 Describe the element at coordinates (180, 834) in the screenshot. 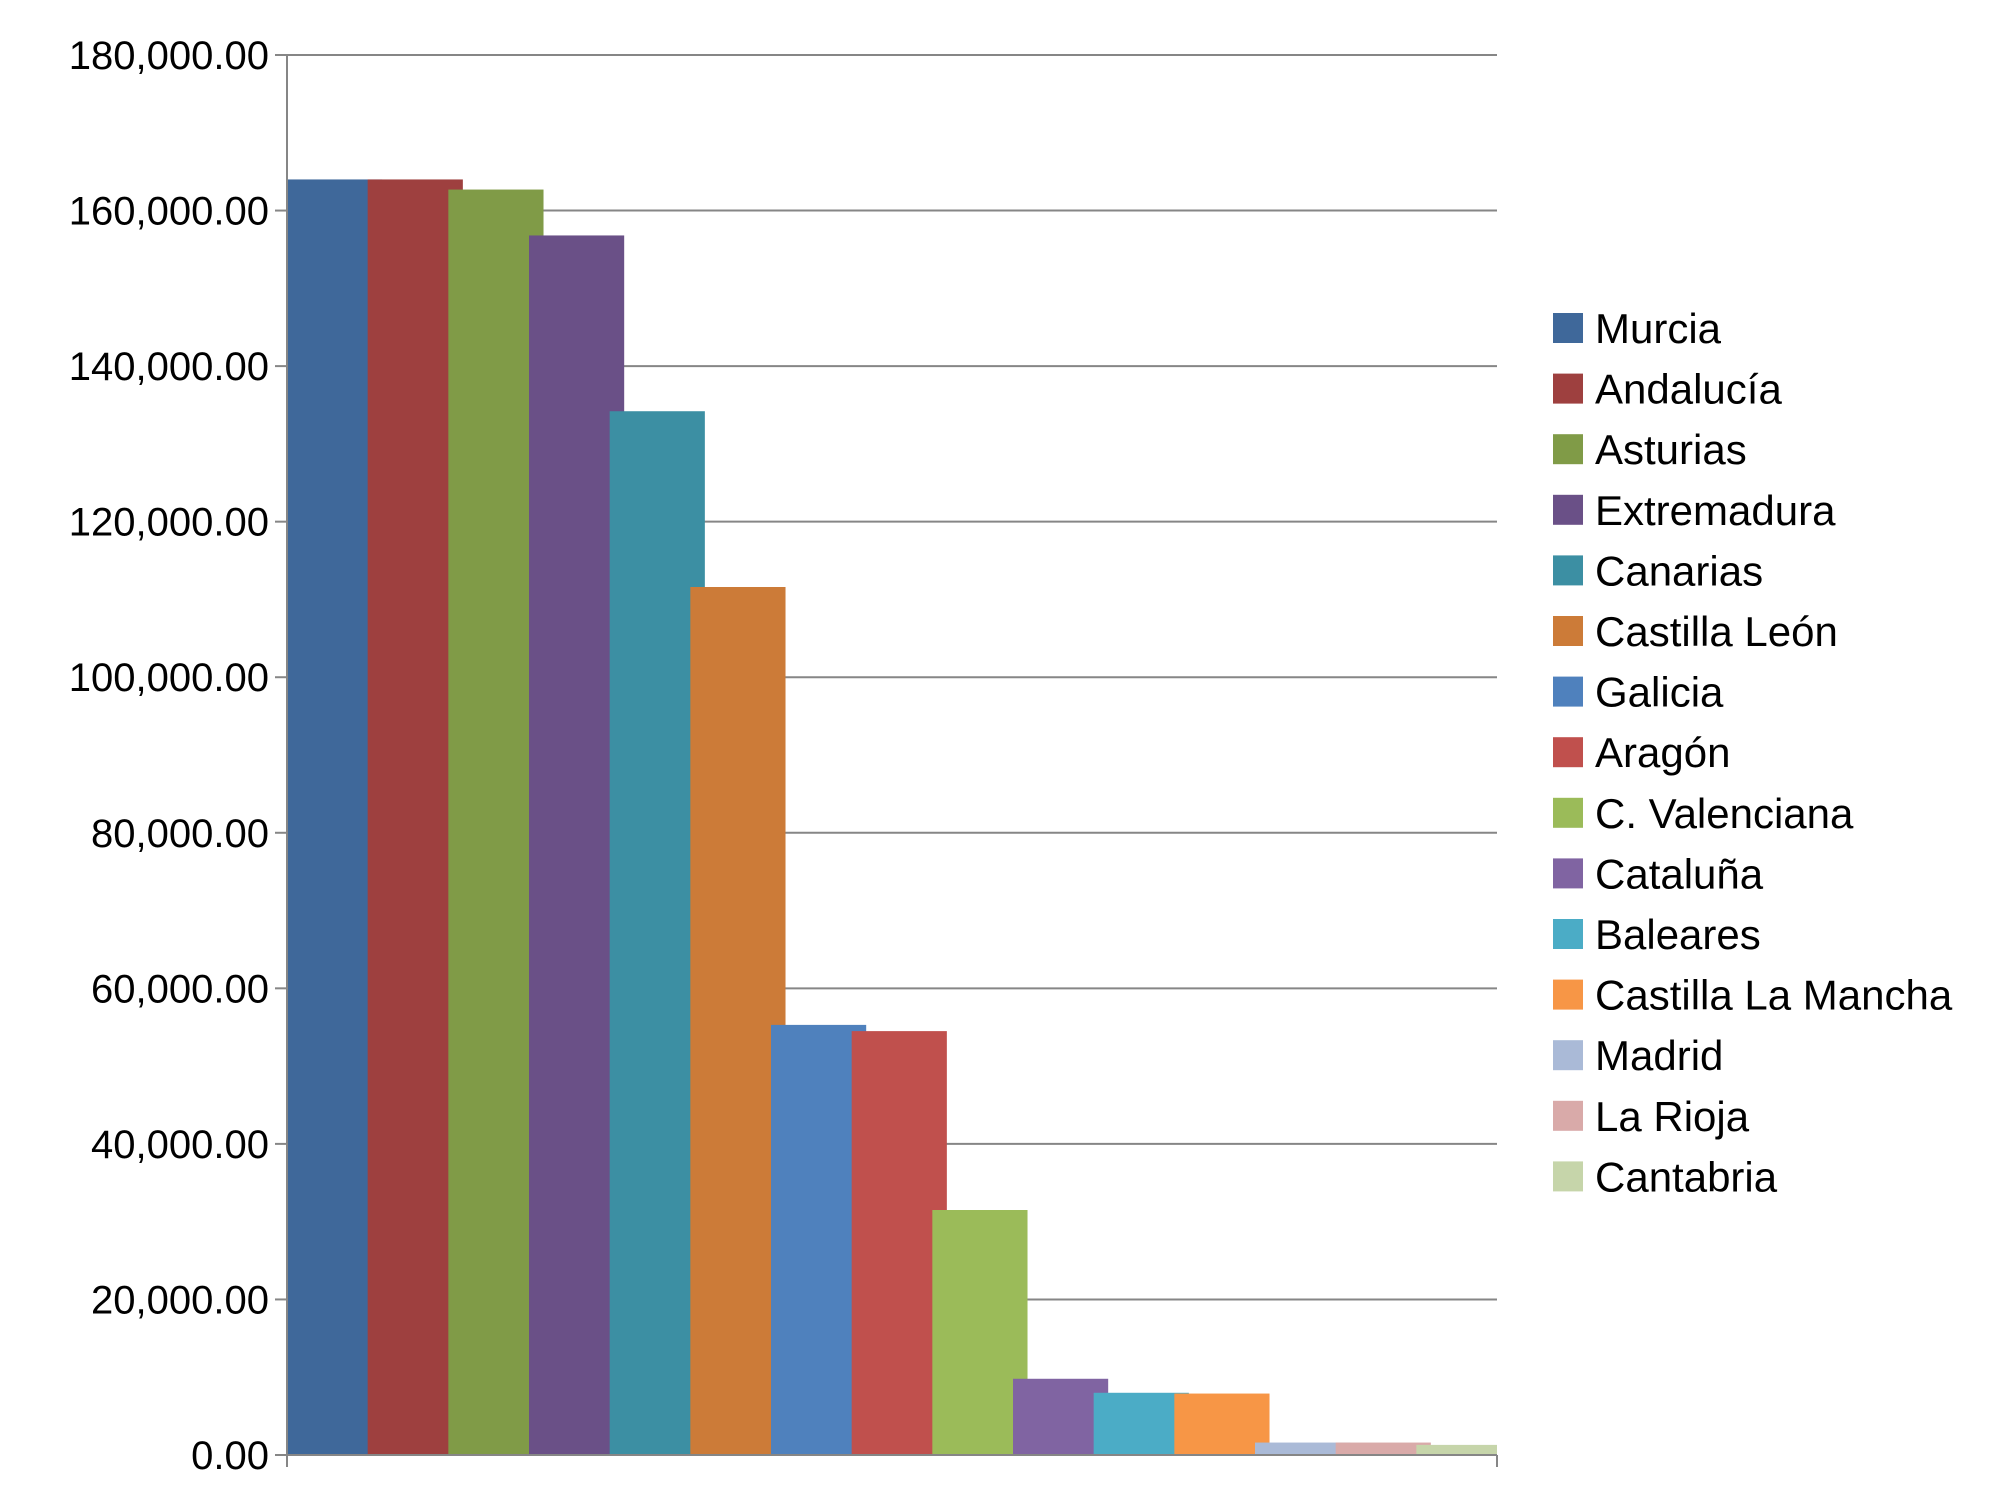

I see `y-tick-label: 80,000.00` at that location.